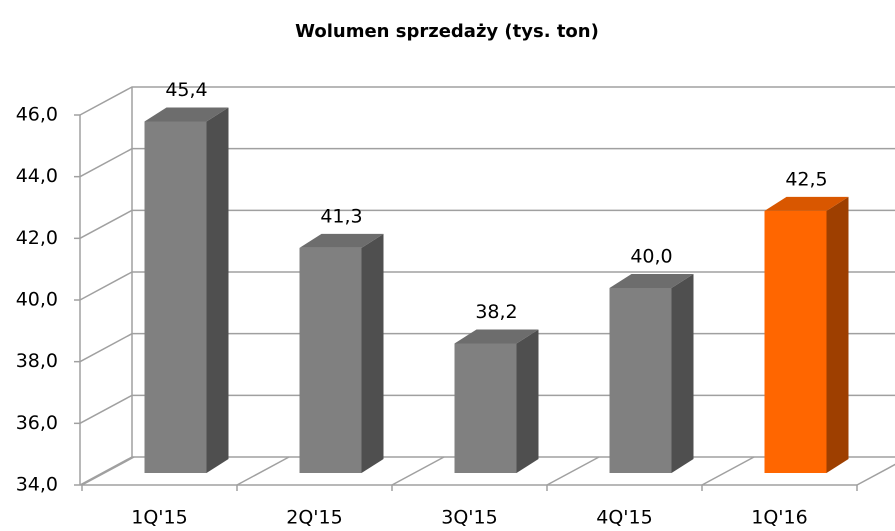 The width and height of the screenshot is (895, 531). What do you see at coordinates (341, 216) in the screenshot?
I see `data-label: 41,3` at bounding box center [341, 216].